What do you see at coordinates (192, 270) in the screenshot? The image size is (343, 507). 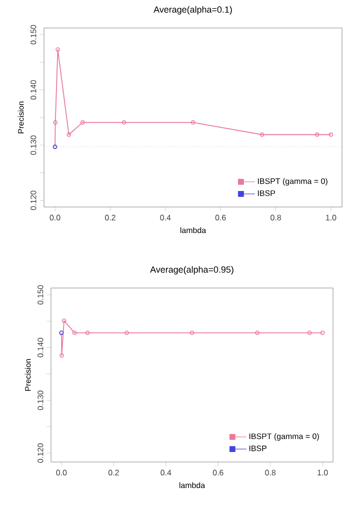 I see `chart-title: Average(alpha=0.95)` at bounding box center [192, 270].